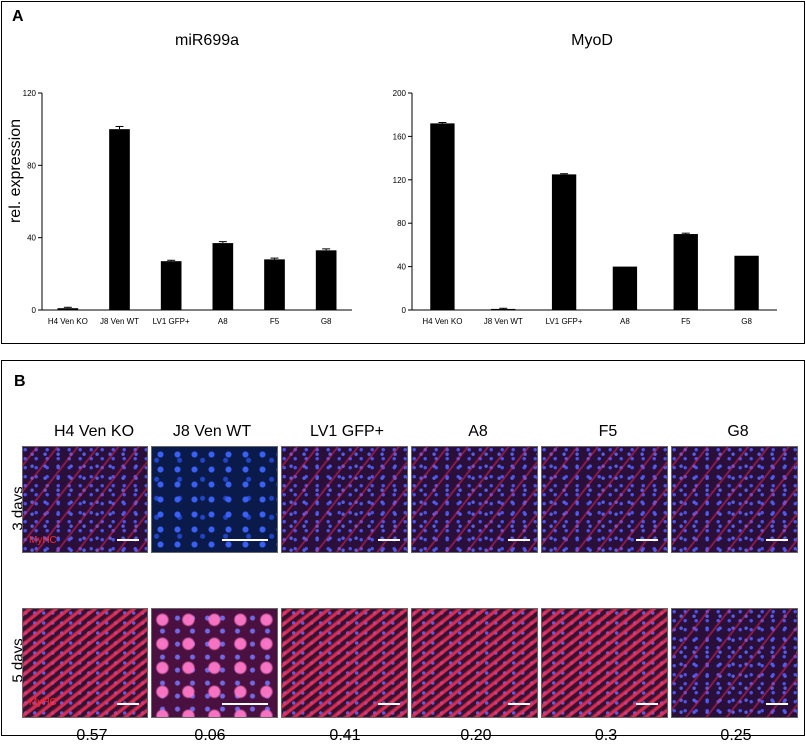 The image size is (806, 750). I want to click on column-label: H4 Ven KO, so click(94, 431).